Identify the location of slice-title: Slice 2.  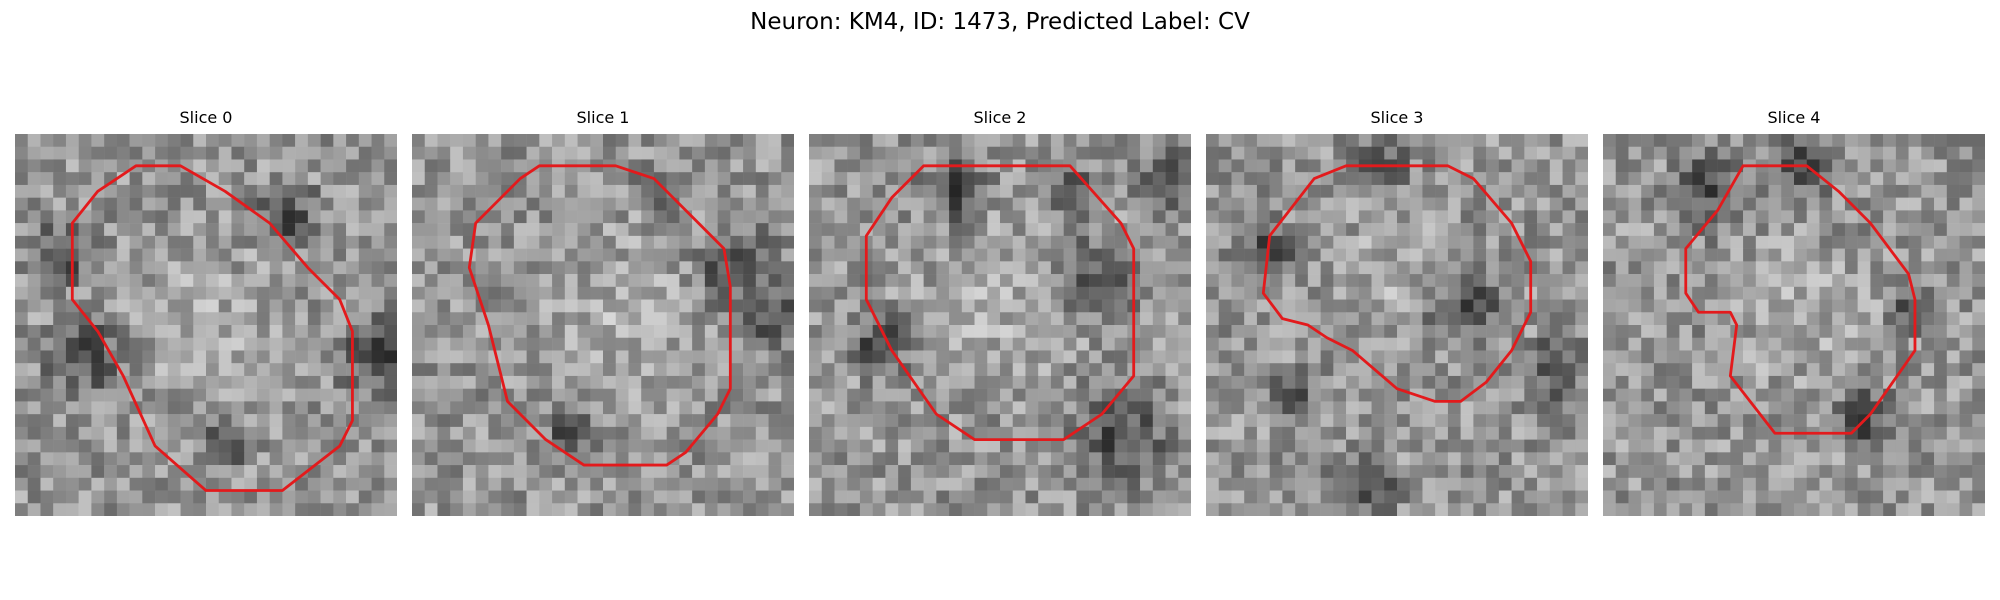
(1000, 117).